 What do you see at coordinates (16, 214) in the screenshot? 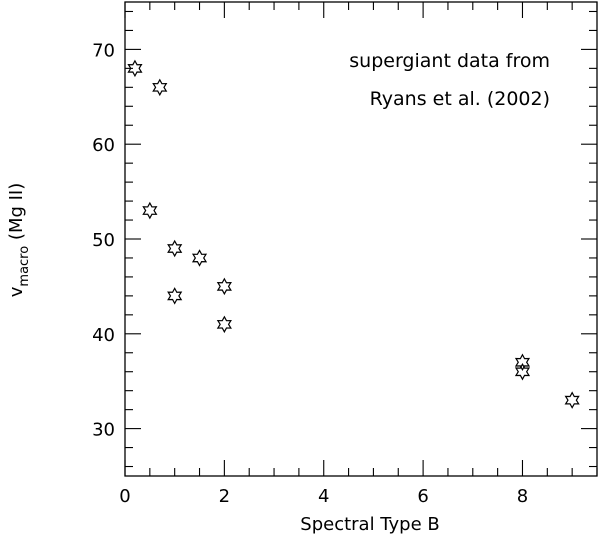
I see `y-axis-label-suffix: (Mg II)` at bounding box center [16, 214].